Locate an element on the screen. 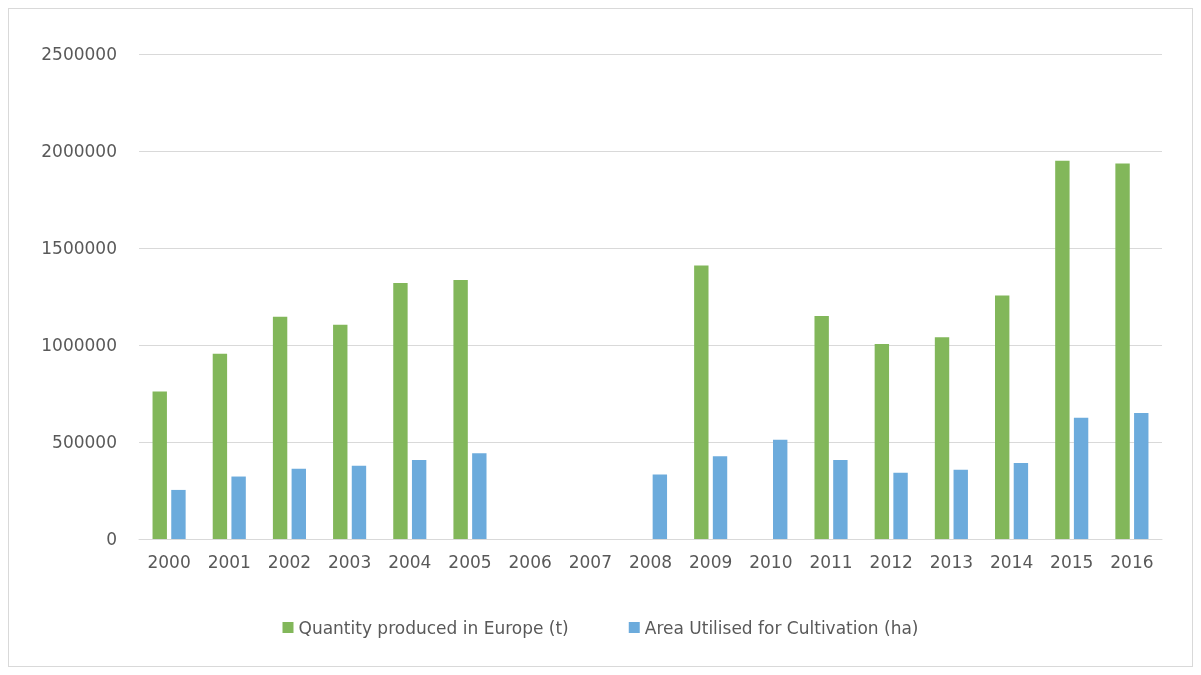 The width and height of the screenshot is (1201, 675). x-tick-label: 2003 is located at coordinates (349, 561).